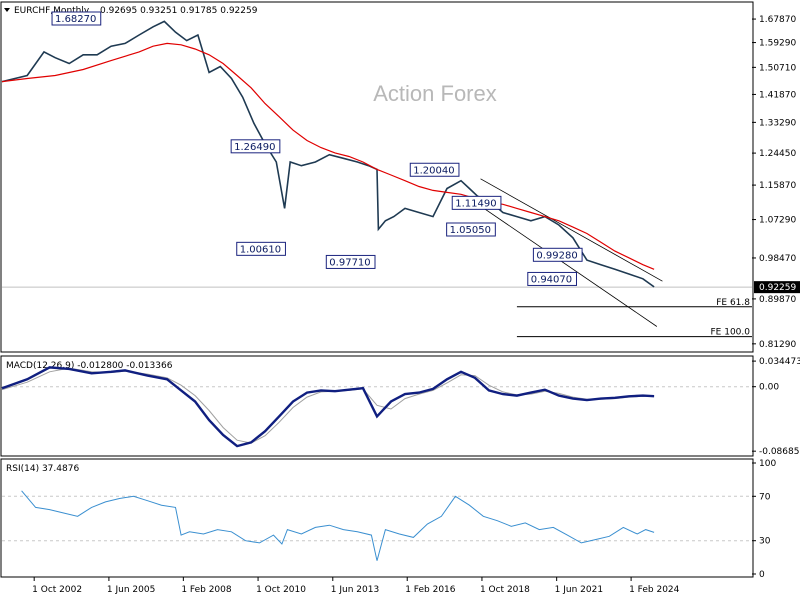  What do you see at coordinates (777, 44) in the screenshot?
I see `price-tick-label: 1.59290` at bounding box center [777, 44].